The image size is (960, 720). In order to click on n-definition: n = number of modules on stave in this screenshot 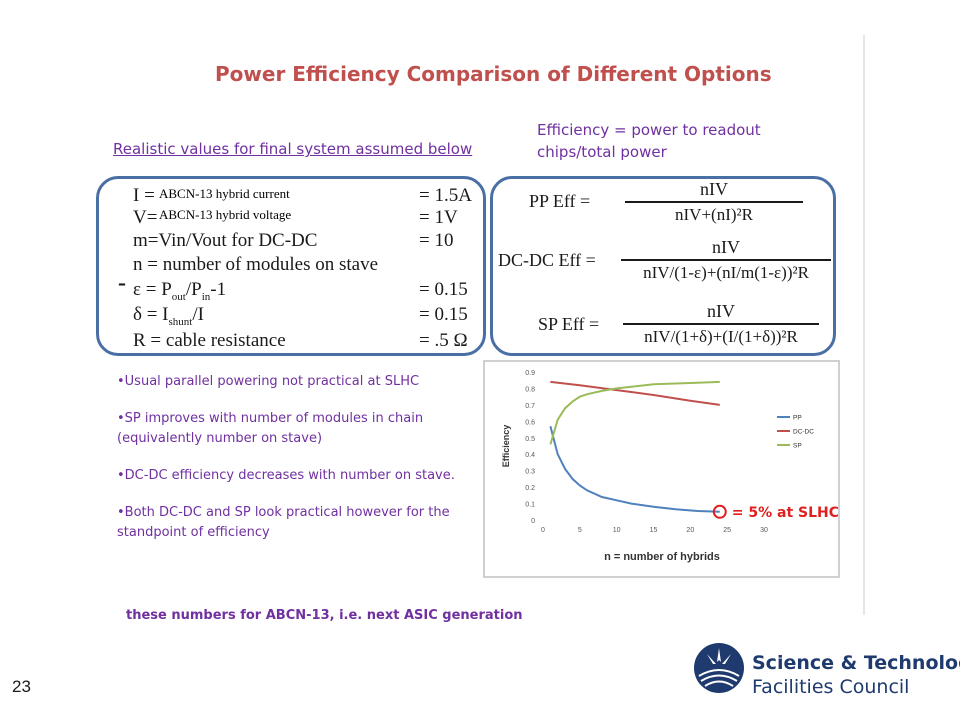, I will do `click(256, 264)`.